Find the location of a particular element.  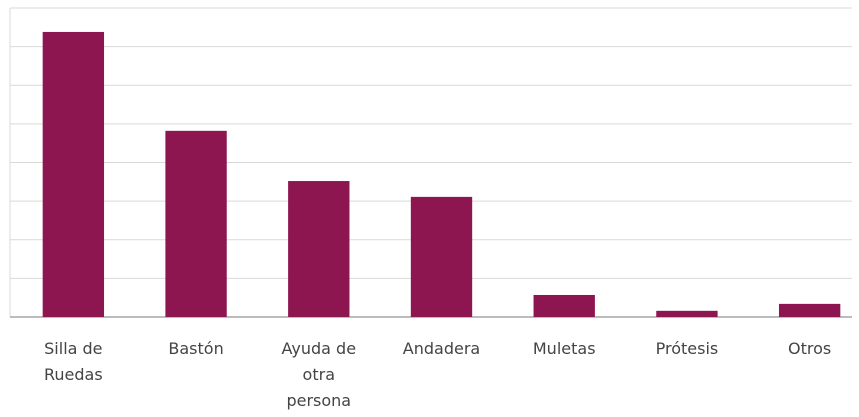

x-tick-label: Muletas is located at coordinates (564, 348).